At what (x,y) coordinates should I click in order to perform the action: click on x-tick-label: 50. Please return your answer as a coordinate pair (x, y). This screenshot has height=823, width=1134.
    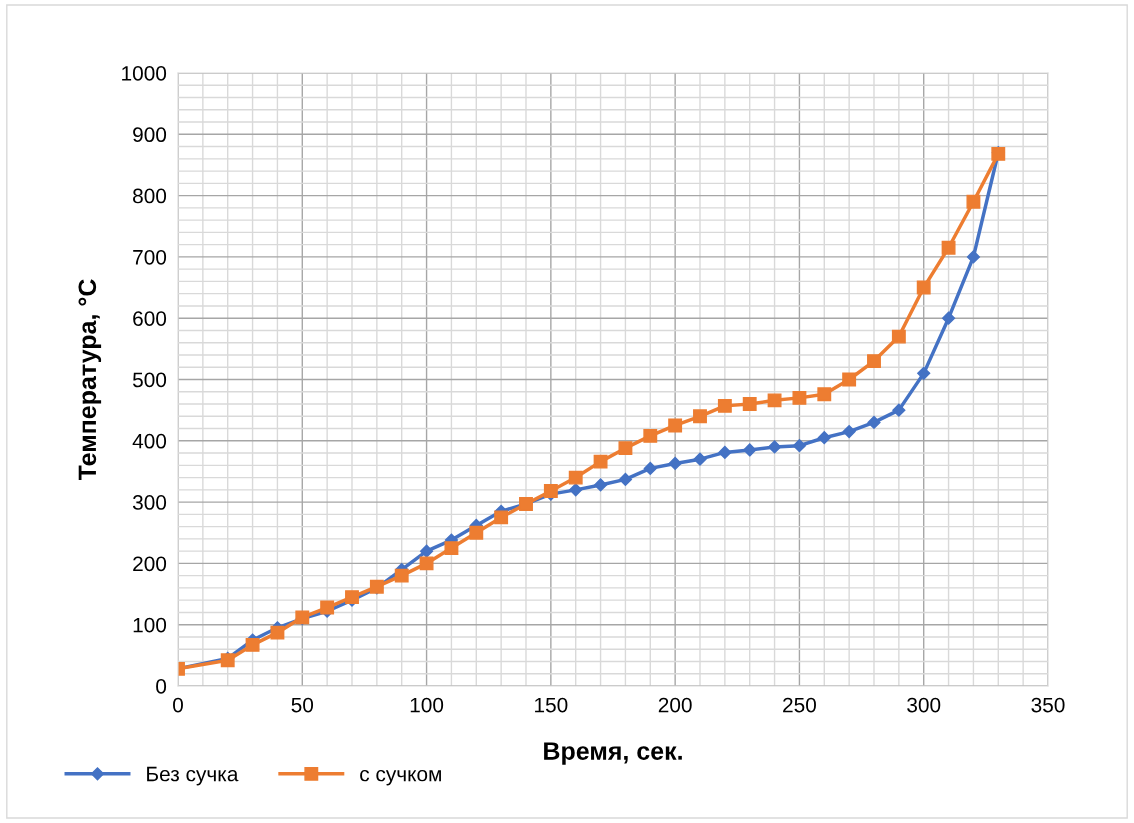
    Looking at the image, I should click on (302, 705).